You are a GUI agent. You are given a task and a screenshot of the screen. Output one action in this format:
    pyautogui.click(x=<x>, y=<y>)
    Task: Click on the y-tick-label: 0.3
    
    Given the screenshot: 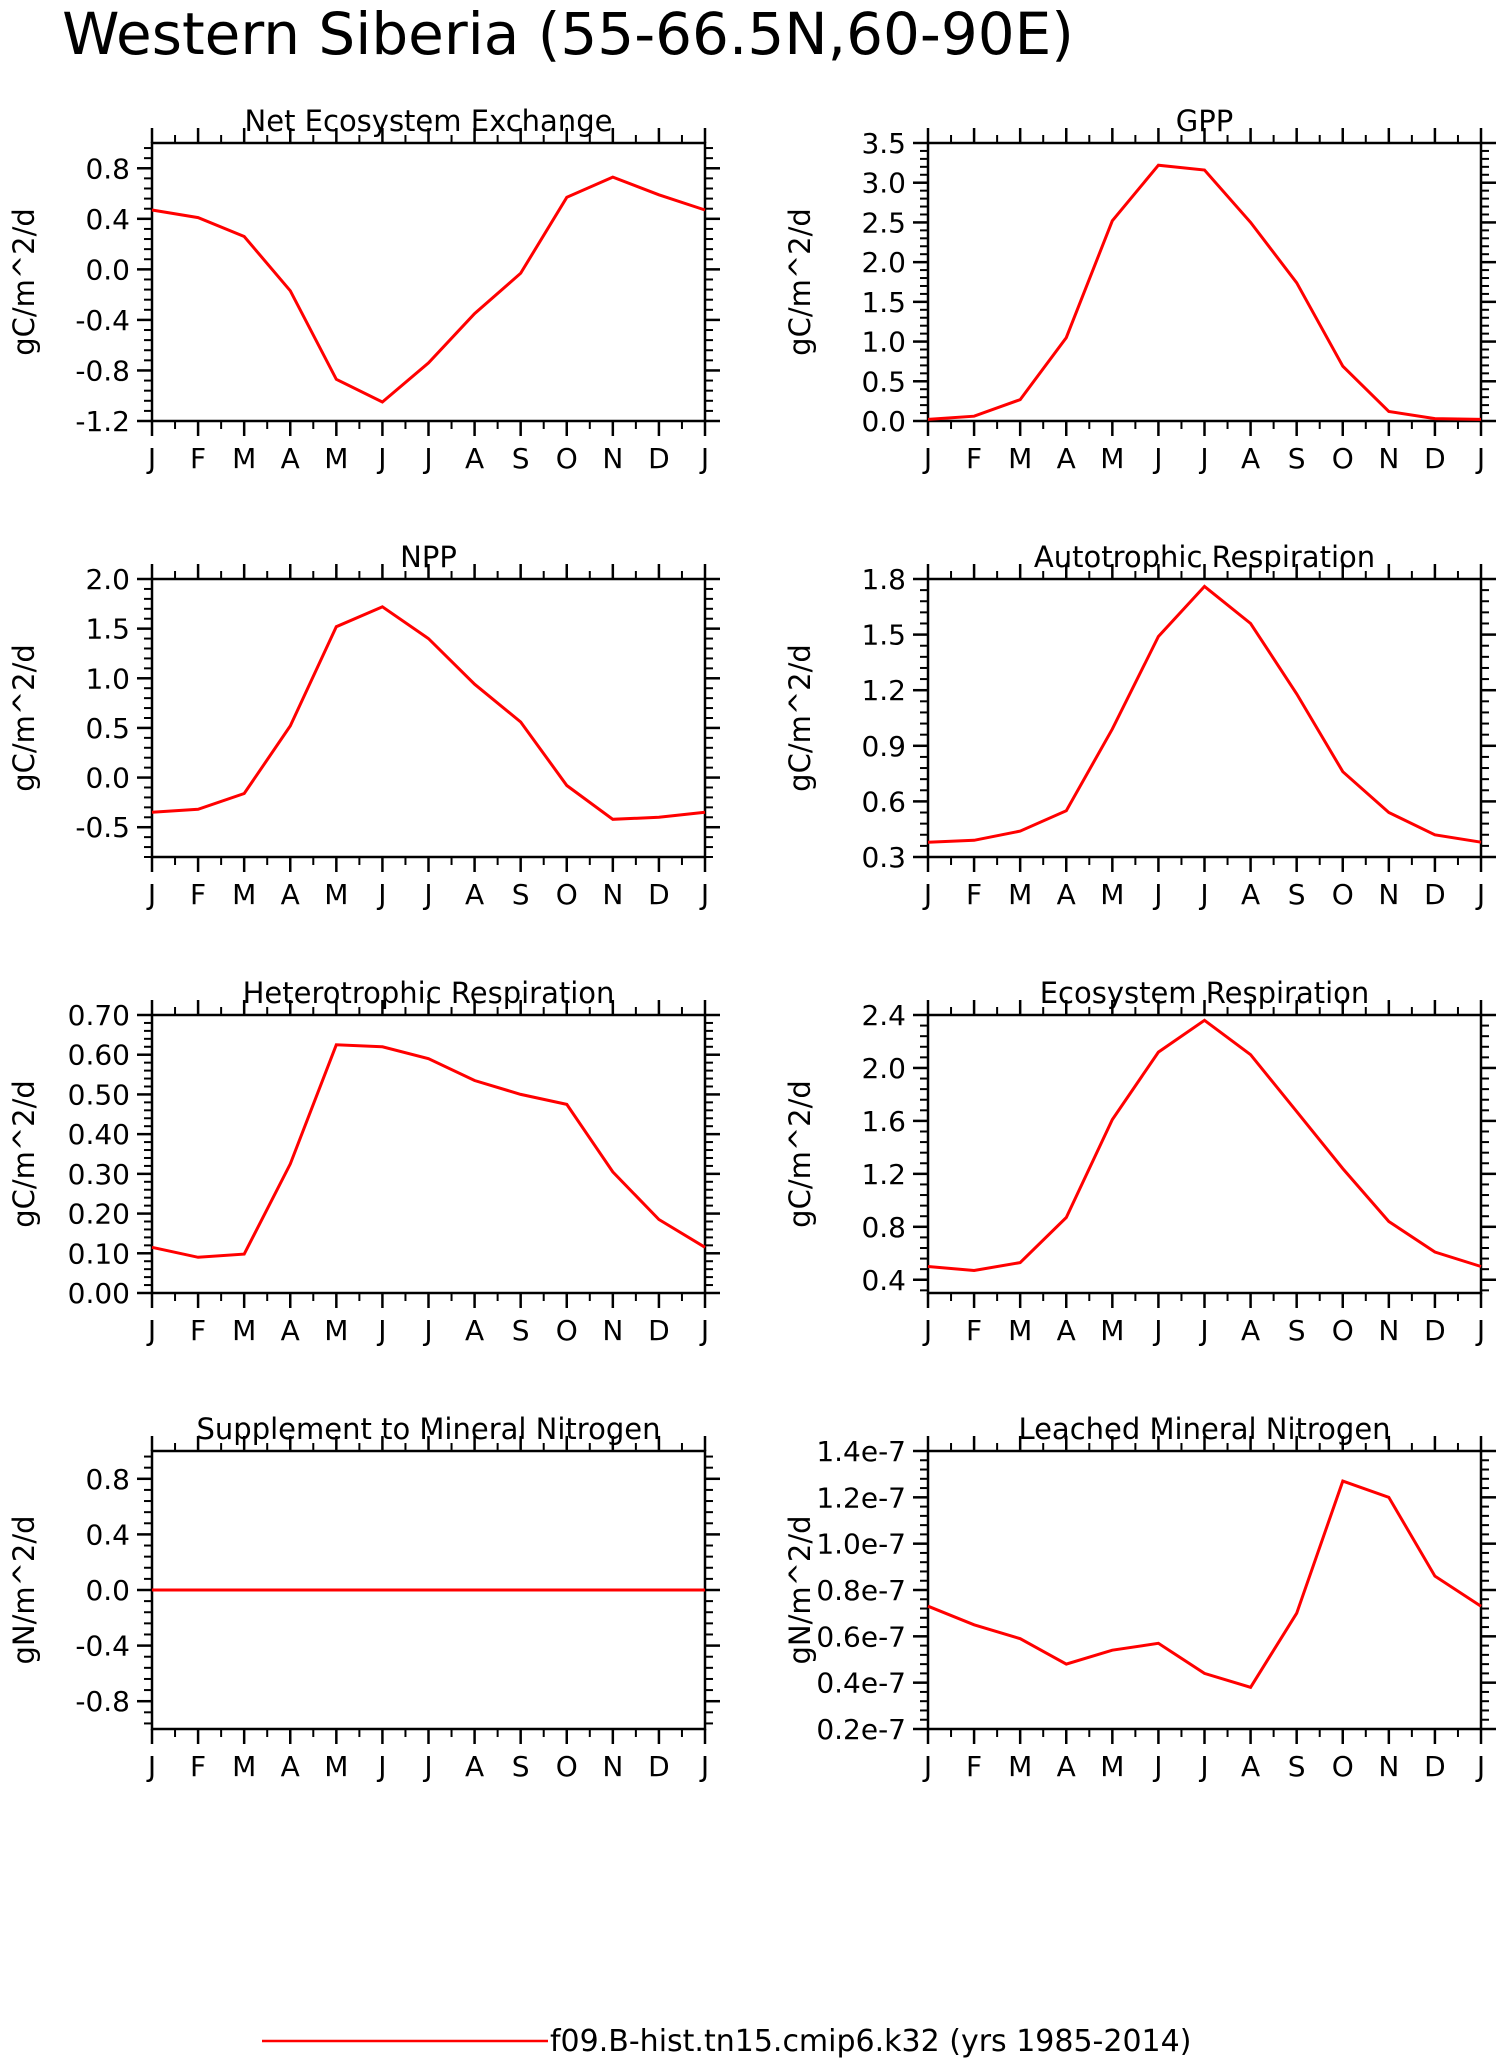 What is the action you would take?
    pyautogui.click(x=883, y=857)
    